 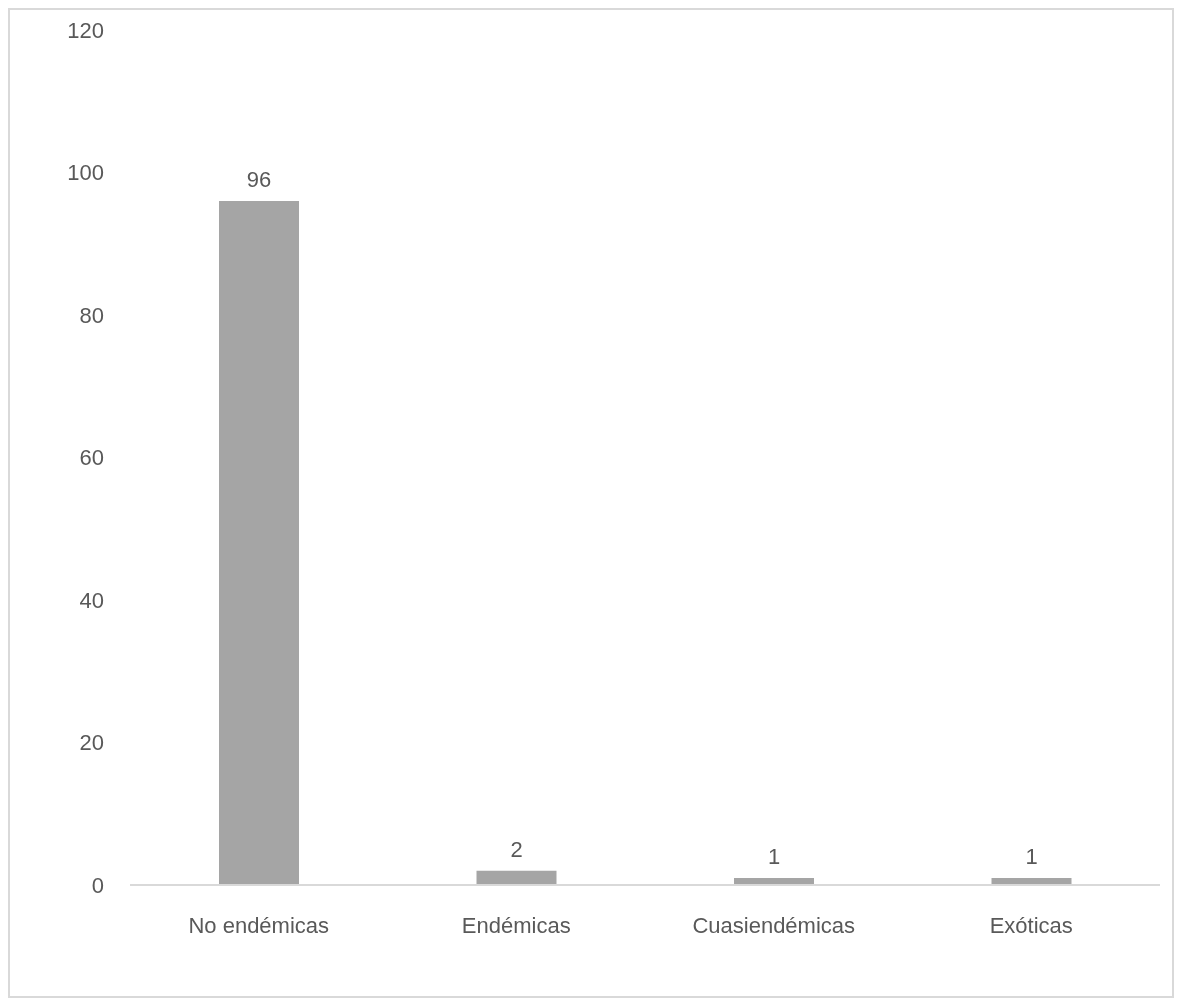 I want to click on x-tick-label: Endémicas, so click(x=516, y=925).